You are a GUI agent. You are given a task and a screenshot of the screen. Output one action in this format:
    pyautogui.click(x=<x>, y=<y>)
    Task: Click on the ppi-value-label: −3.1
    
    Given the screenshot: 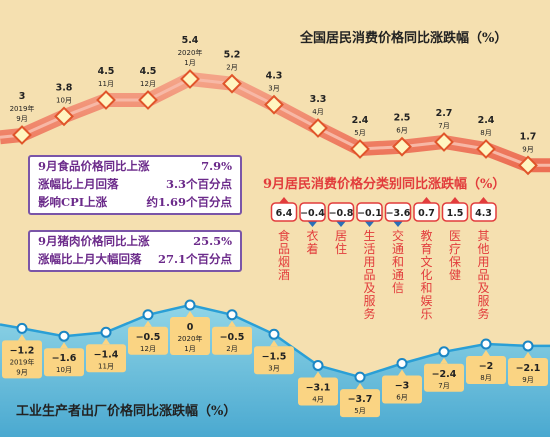 What is the action you would take?
    pyautogui.click(x=318, y=387)
    